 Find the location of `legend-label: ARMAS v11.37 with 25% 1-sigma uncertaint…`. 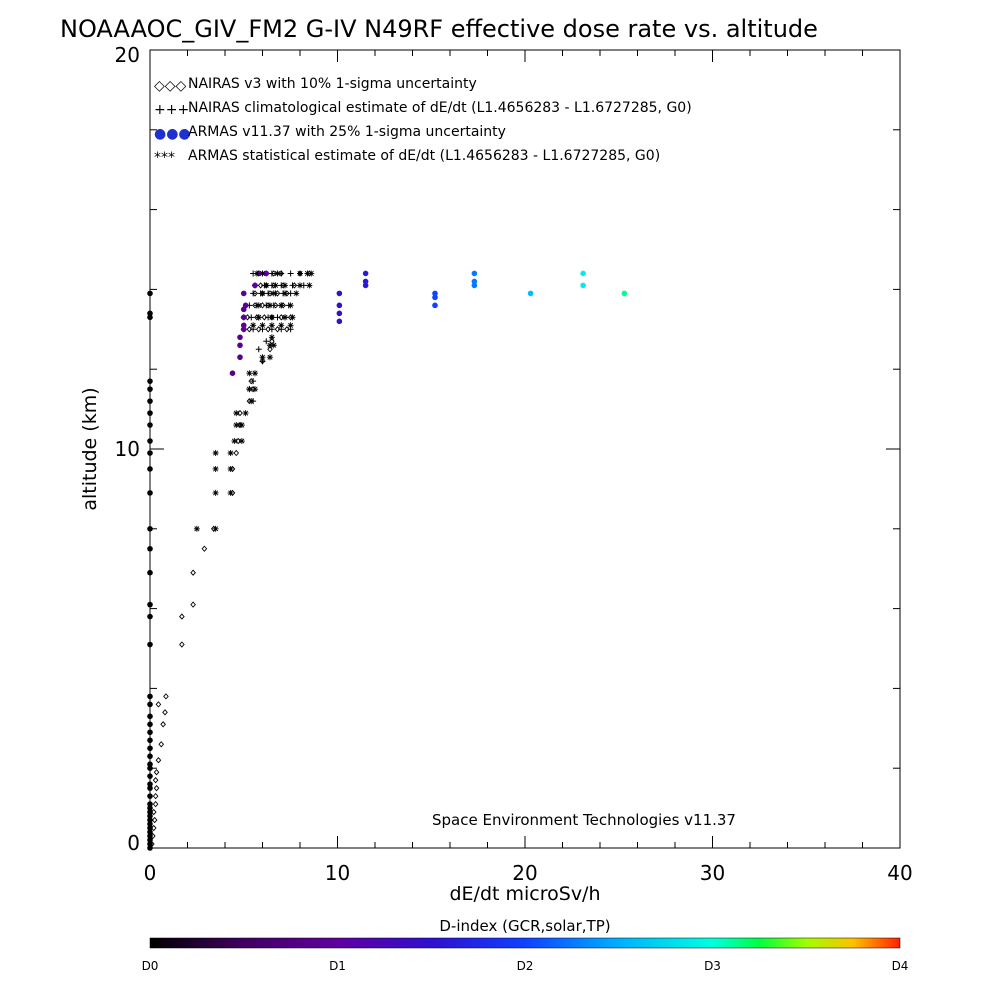

legend-label: ARMAS v11.37 with 25% 1-sigma uncertaint… is located at coordinates (347, 132).